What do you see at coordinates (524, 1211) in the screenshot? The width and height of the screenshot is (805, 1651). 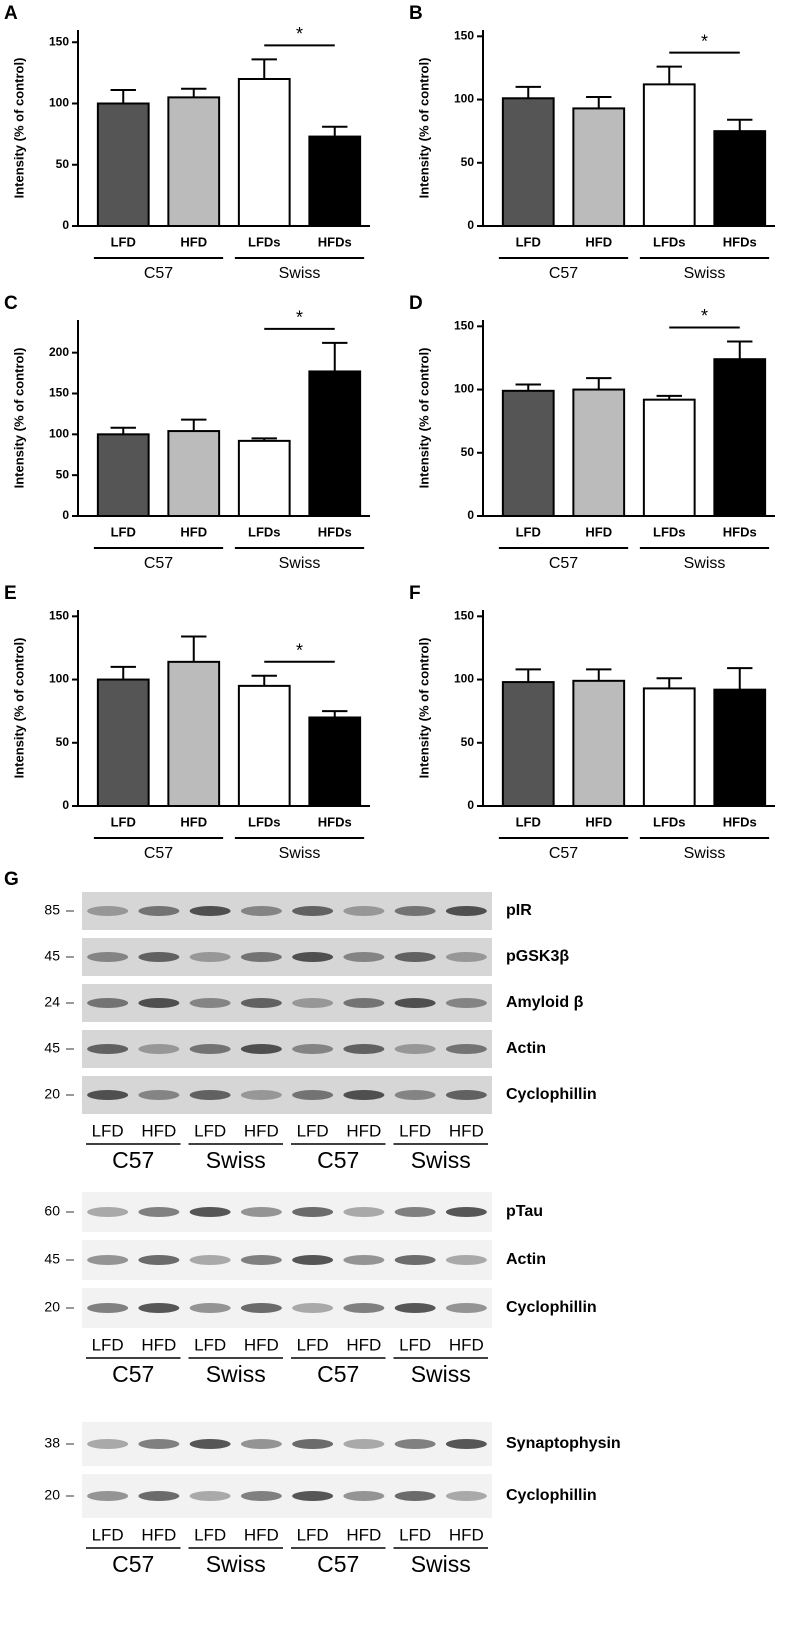 I see `protein-label: pTau` at bounding box center [524, 1211].